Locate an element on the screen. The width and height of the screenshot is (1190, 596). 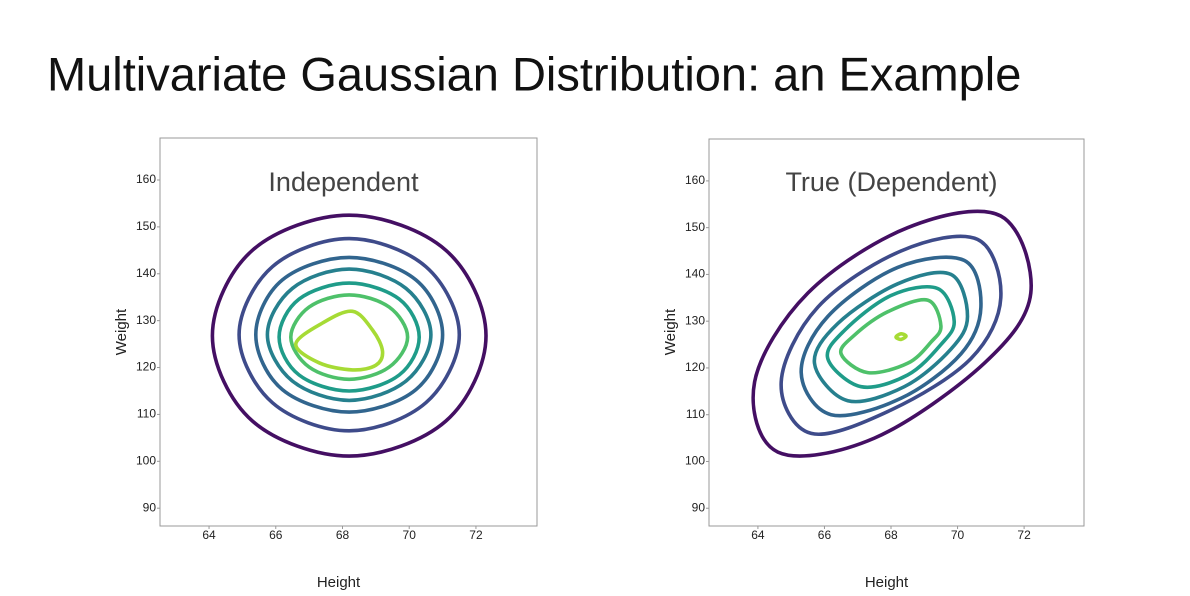
chart-title: True (Dependent) is located at coordinates (891, 182).